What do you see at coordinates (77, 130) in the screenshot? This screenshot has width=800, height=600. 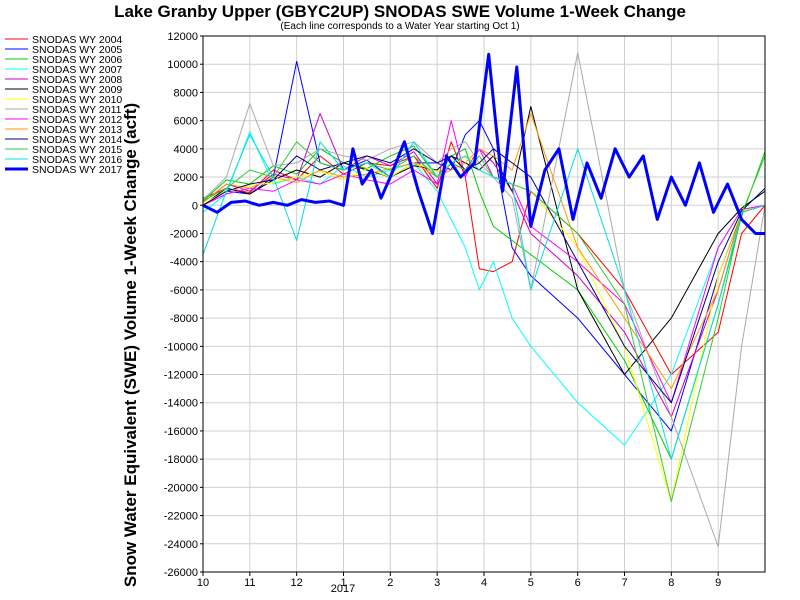 I see `legend-item: SNODAS WY 2013` at bounding box center [77, 130].